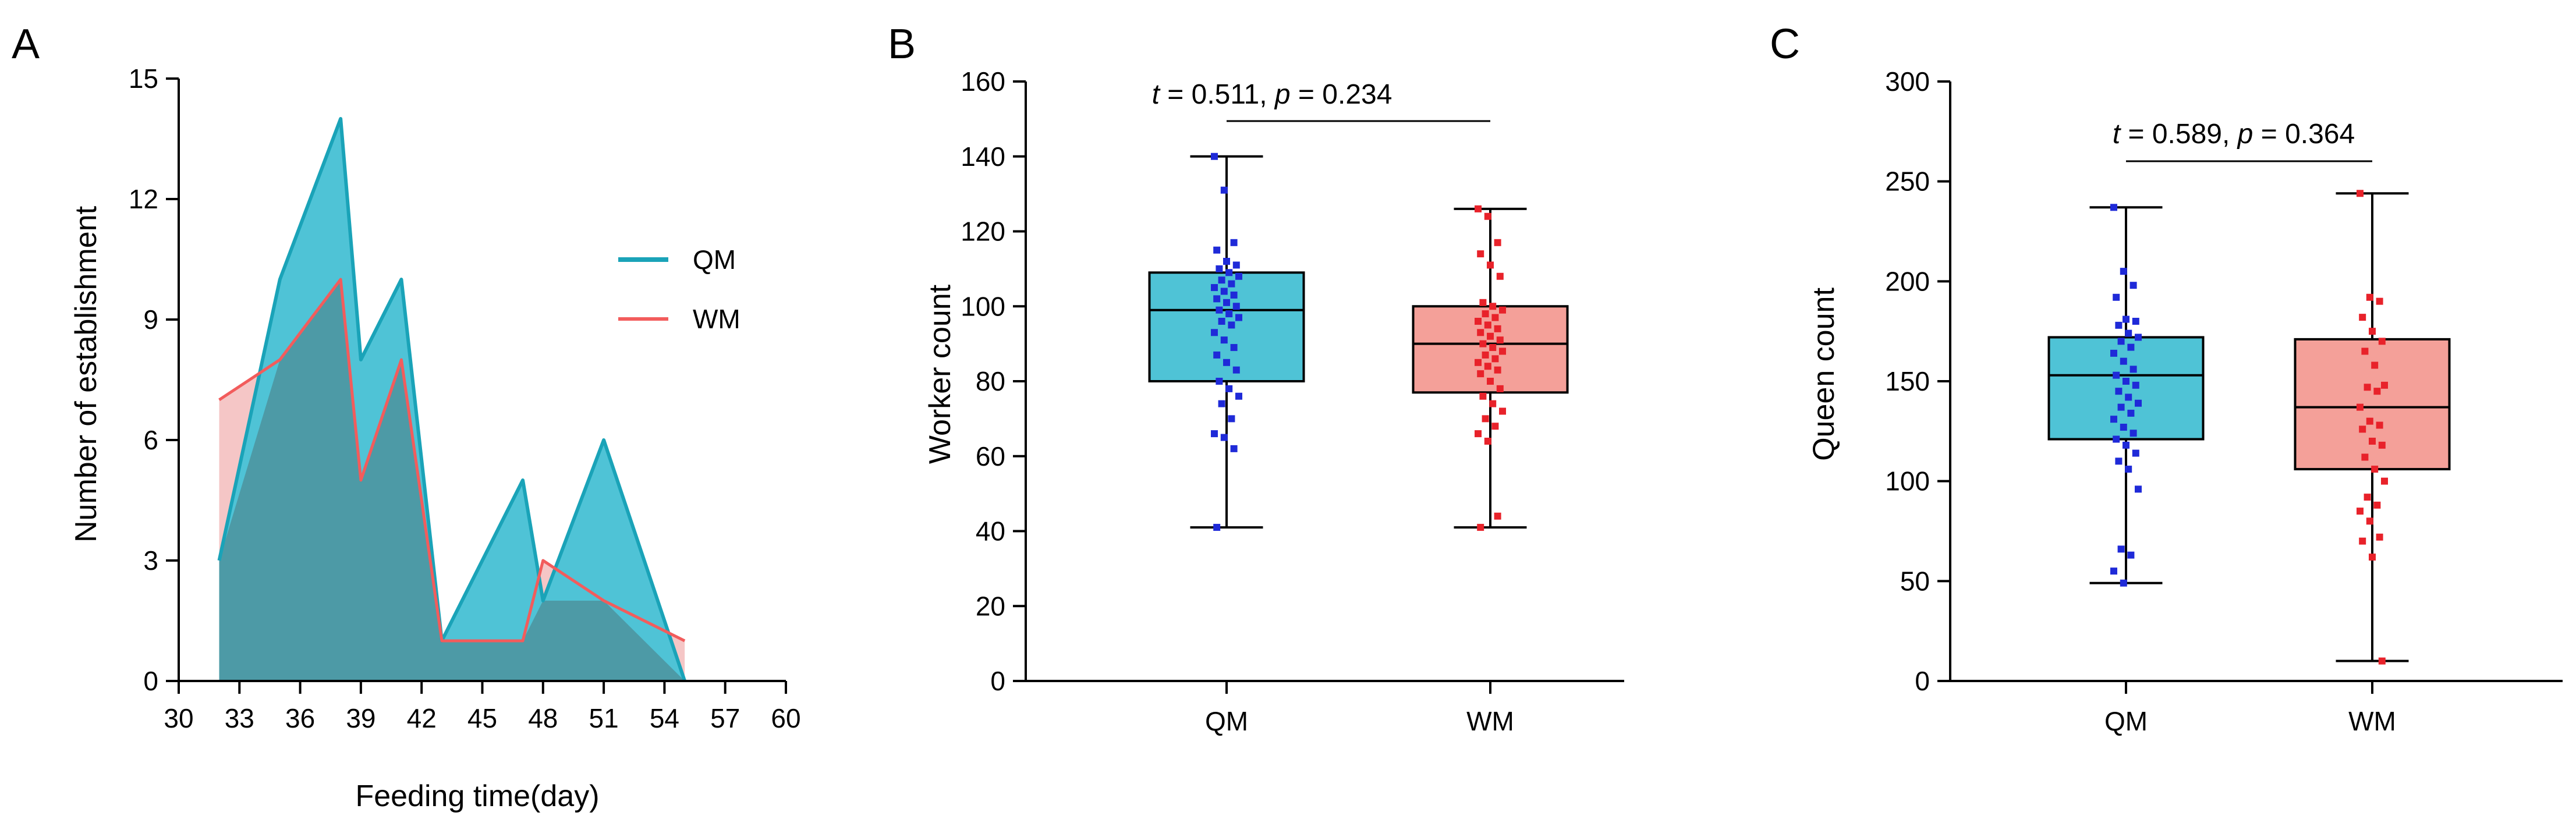  I want to click on panel-a-y-tick-label: 12, so click(143, 199).